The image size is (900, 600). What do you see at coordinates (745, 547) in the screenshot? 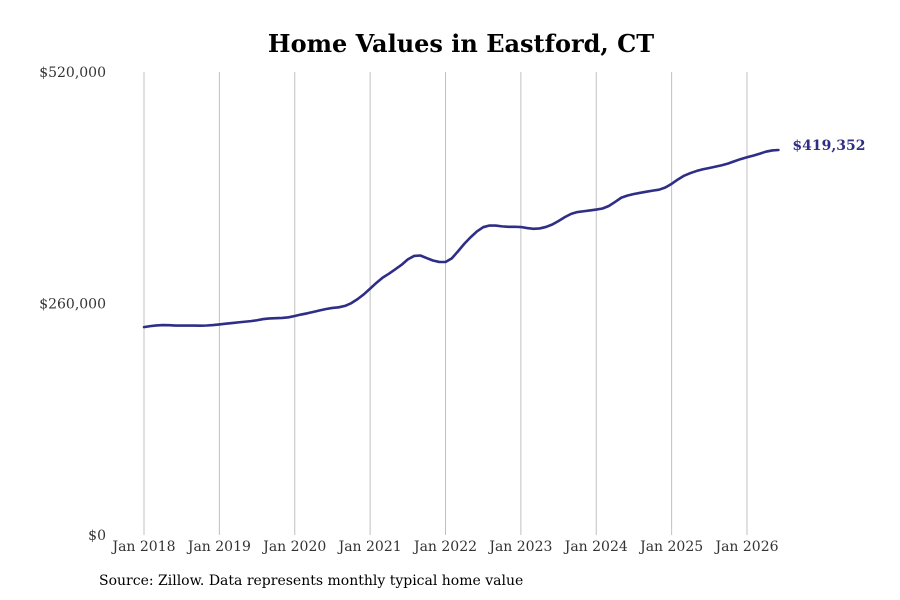
I see `x-tick-label: Jan 2026` at bounding box center [745, 547].